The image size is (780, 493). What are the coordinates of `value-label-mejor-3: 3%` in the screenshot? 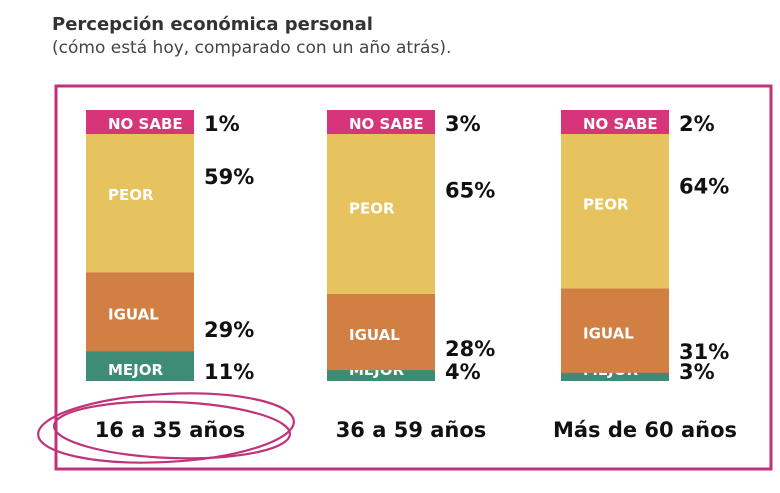 It's located at (697, 372).